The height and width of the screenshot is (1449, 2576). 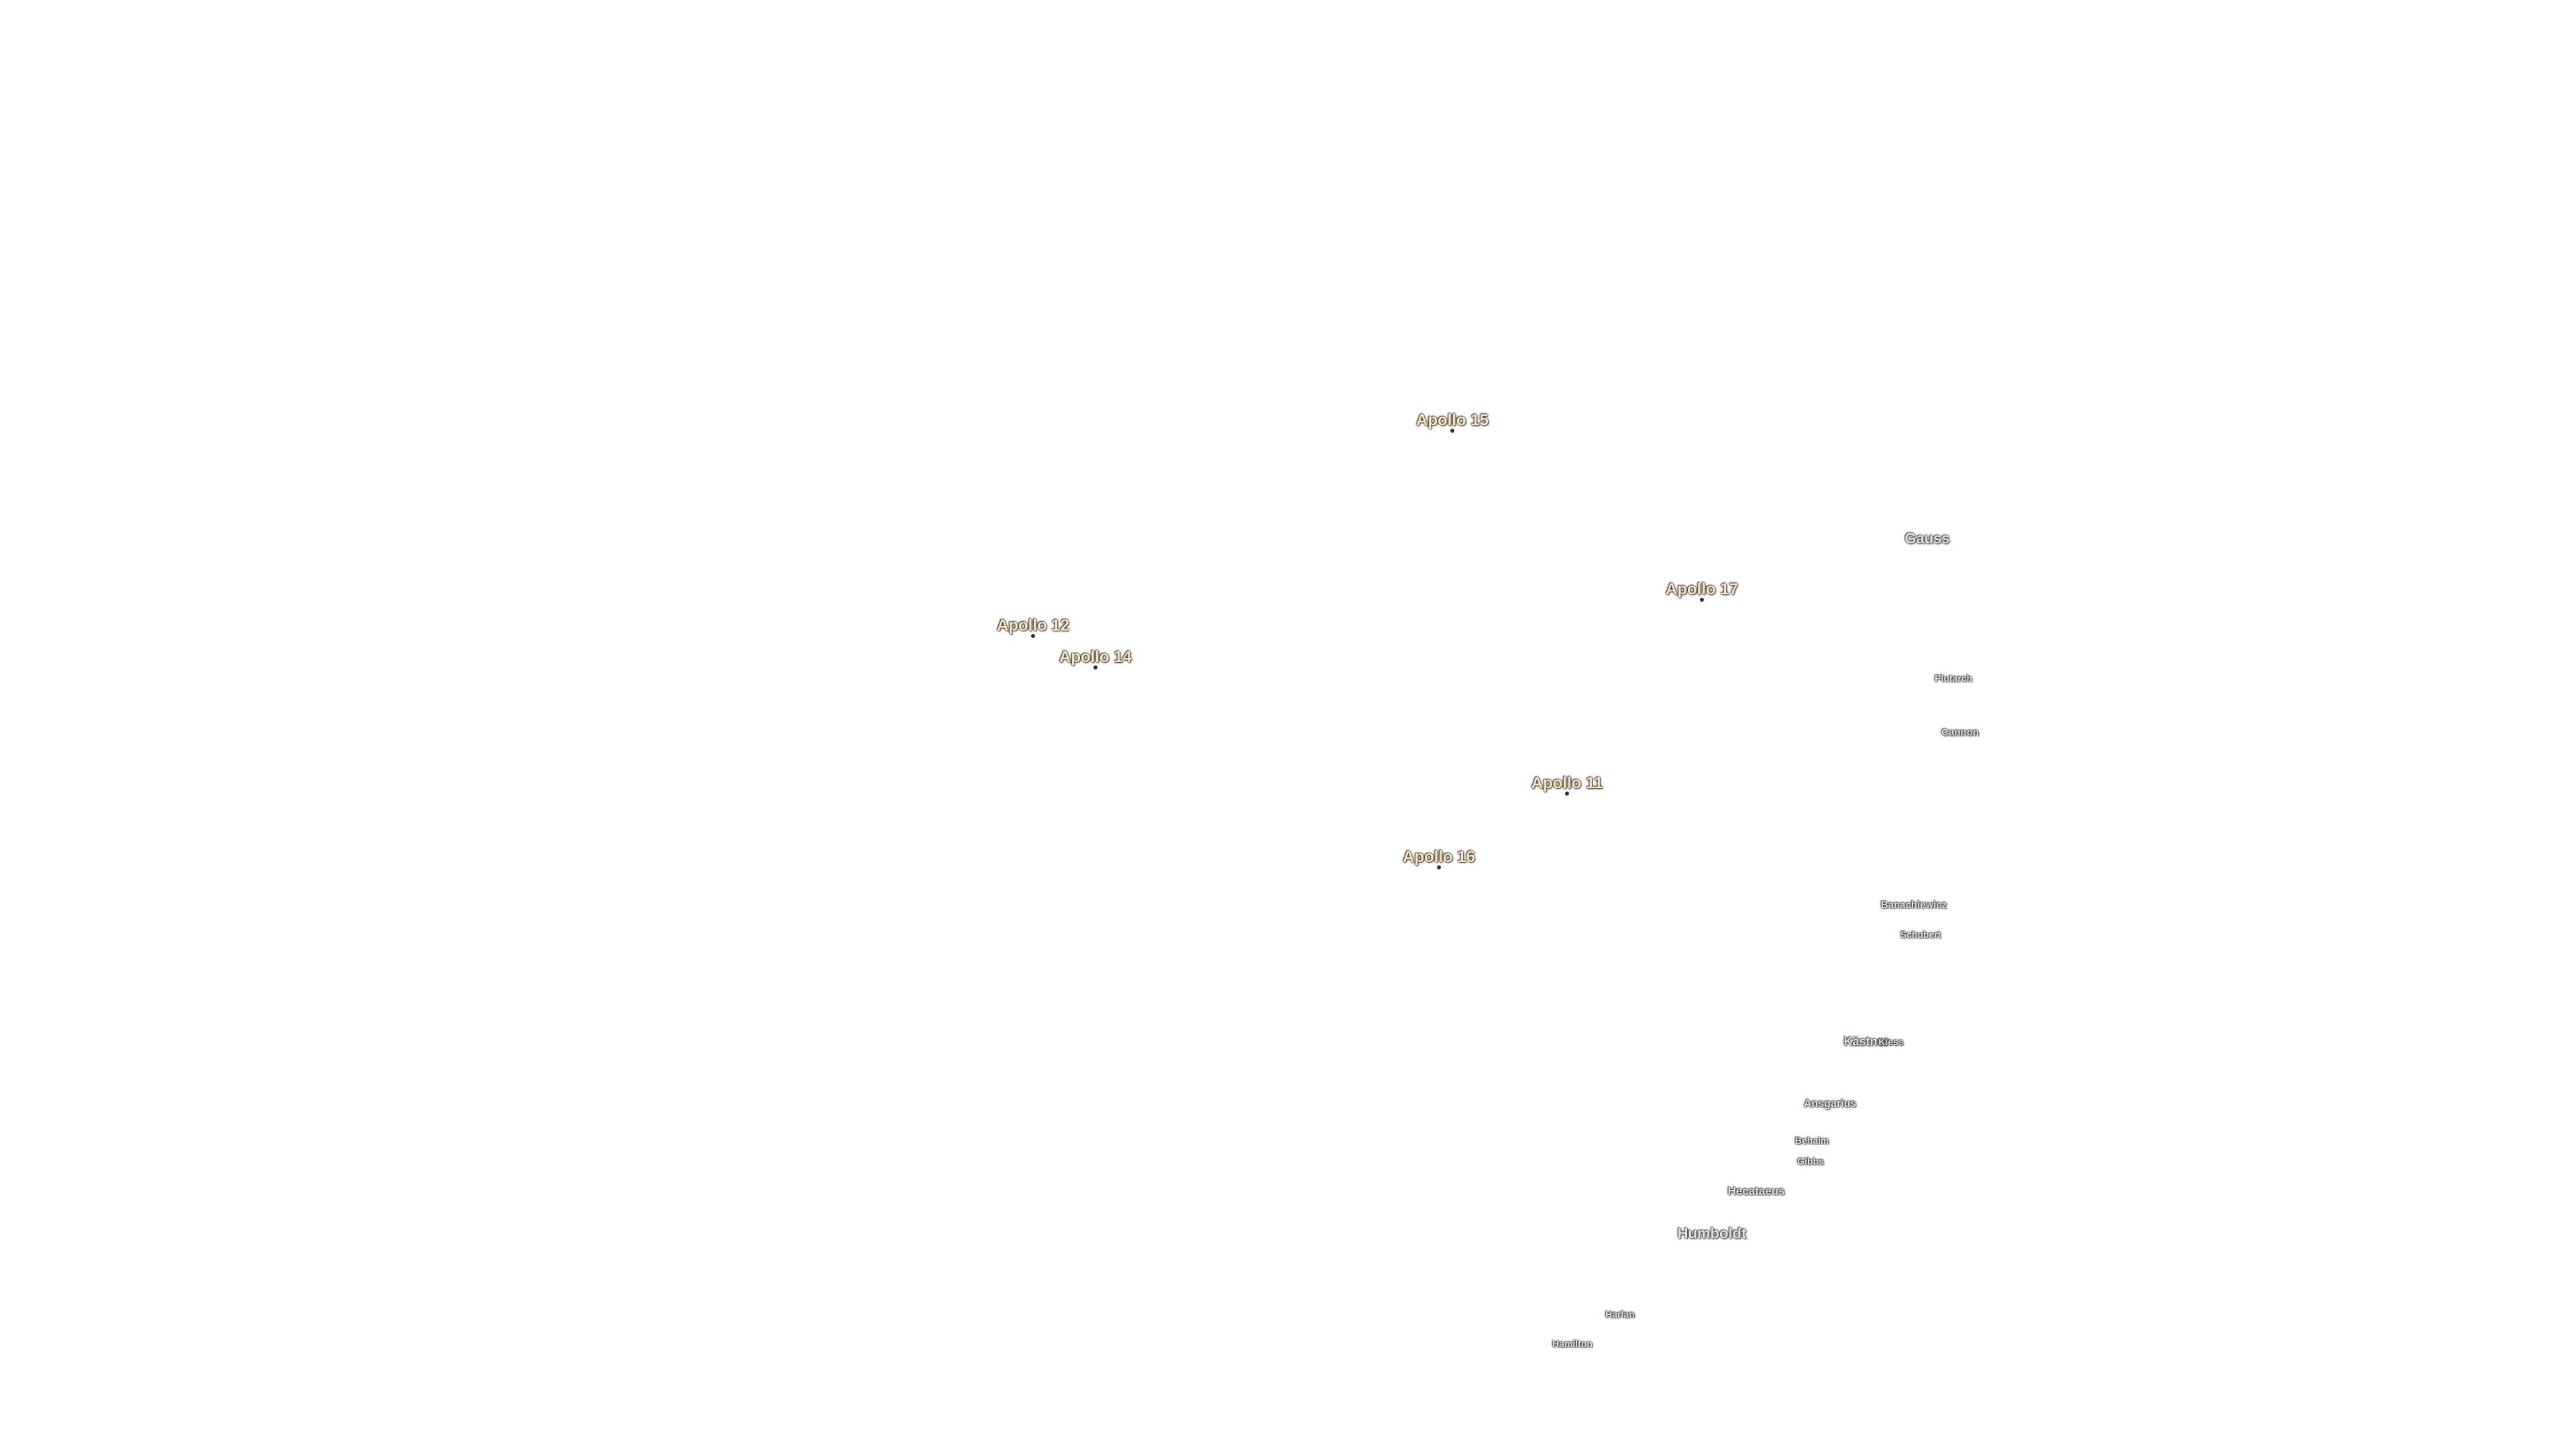 What do you see at coordinates (1866, 1041) in the screenshot?
I see `crater-label: Kästner` at bounding box center [1866, 1041].